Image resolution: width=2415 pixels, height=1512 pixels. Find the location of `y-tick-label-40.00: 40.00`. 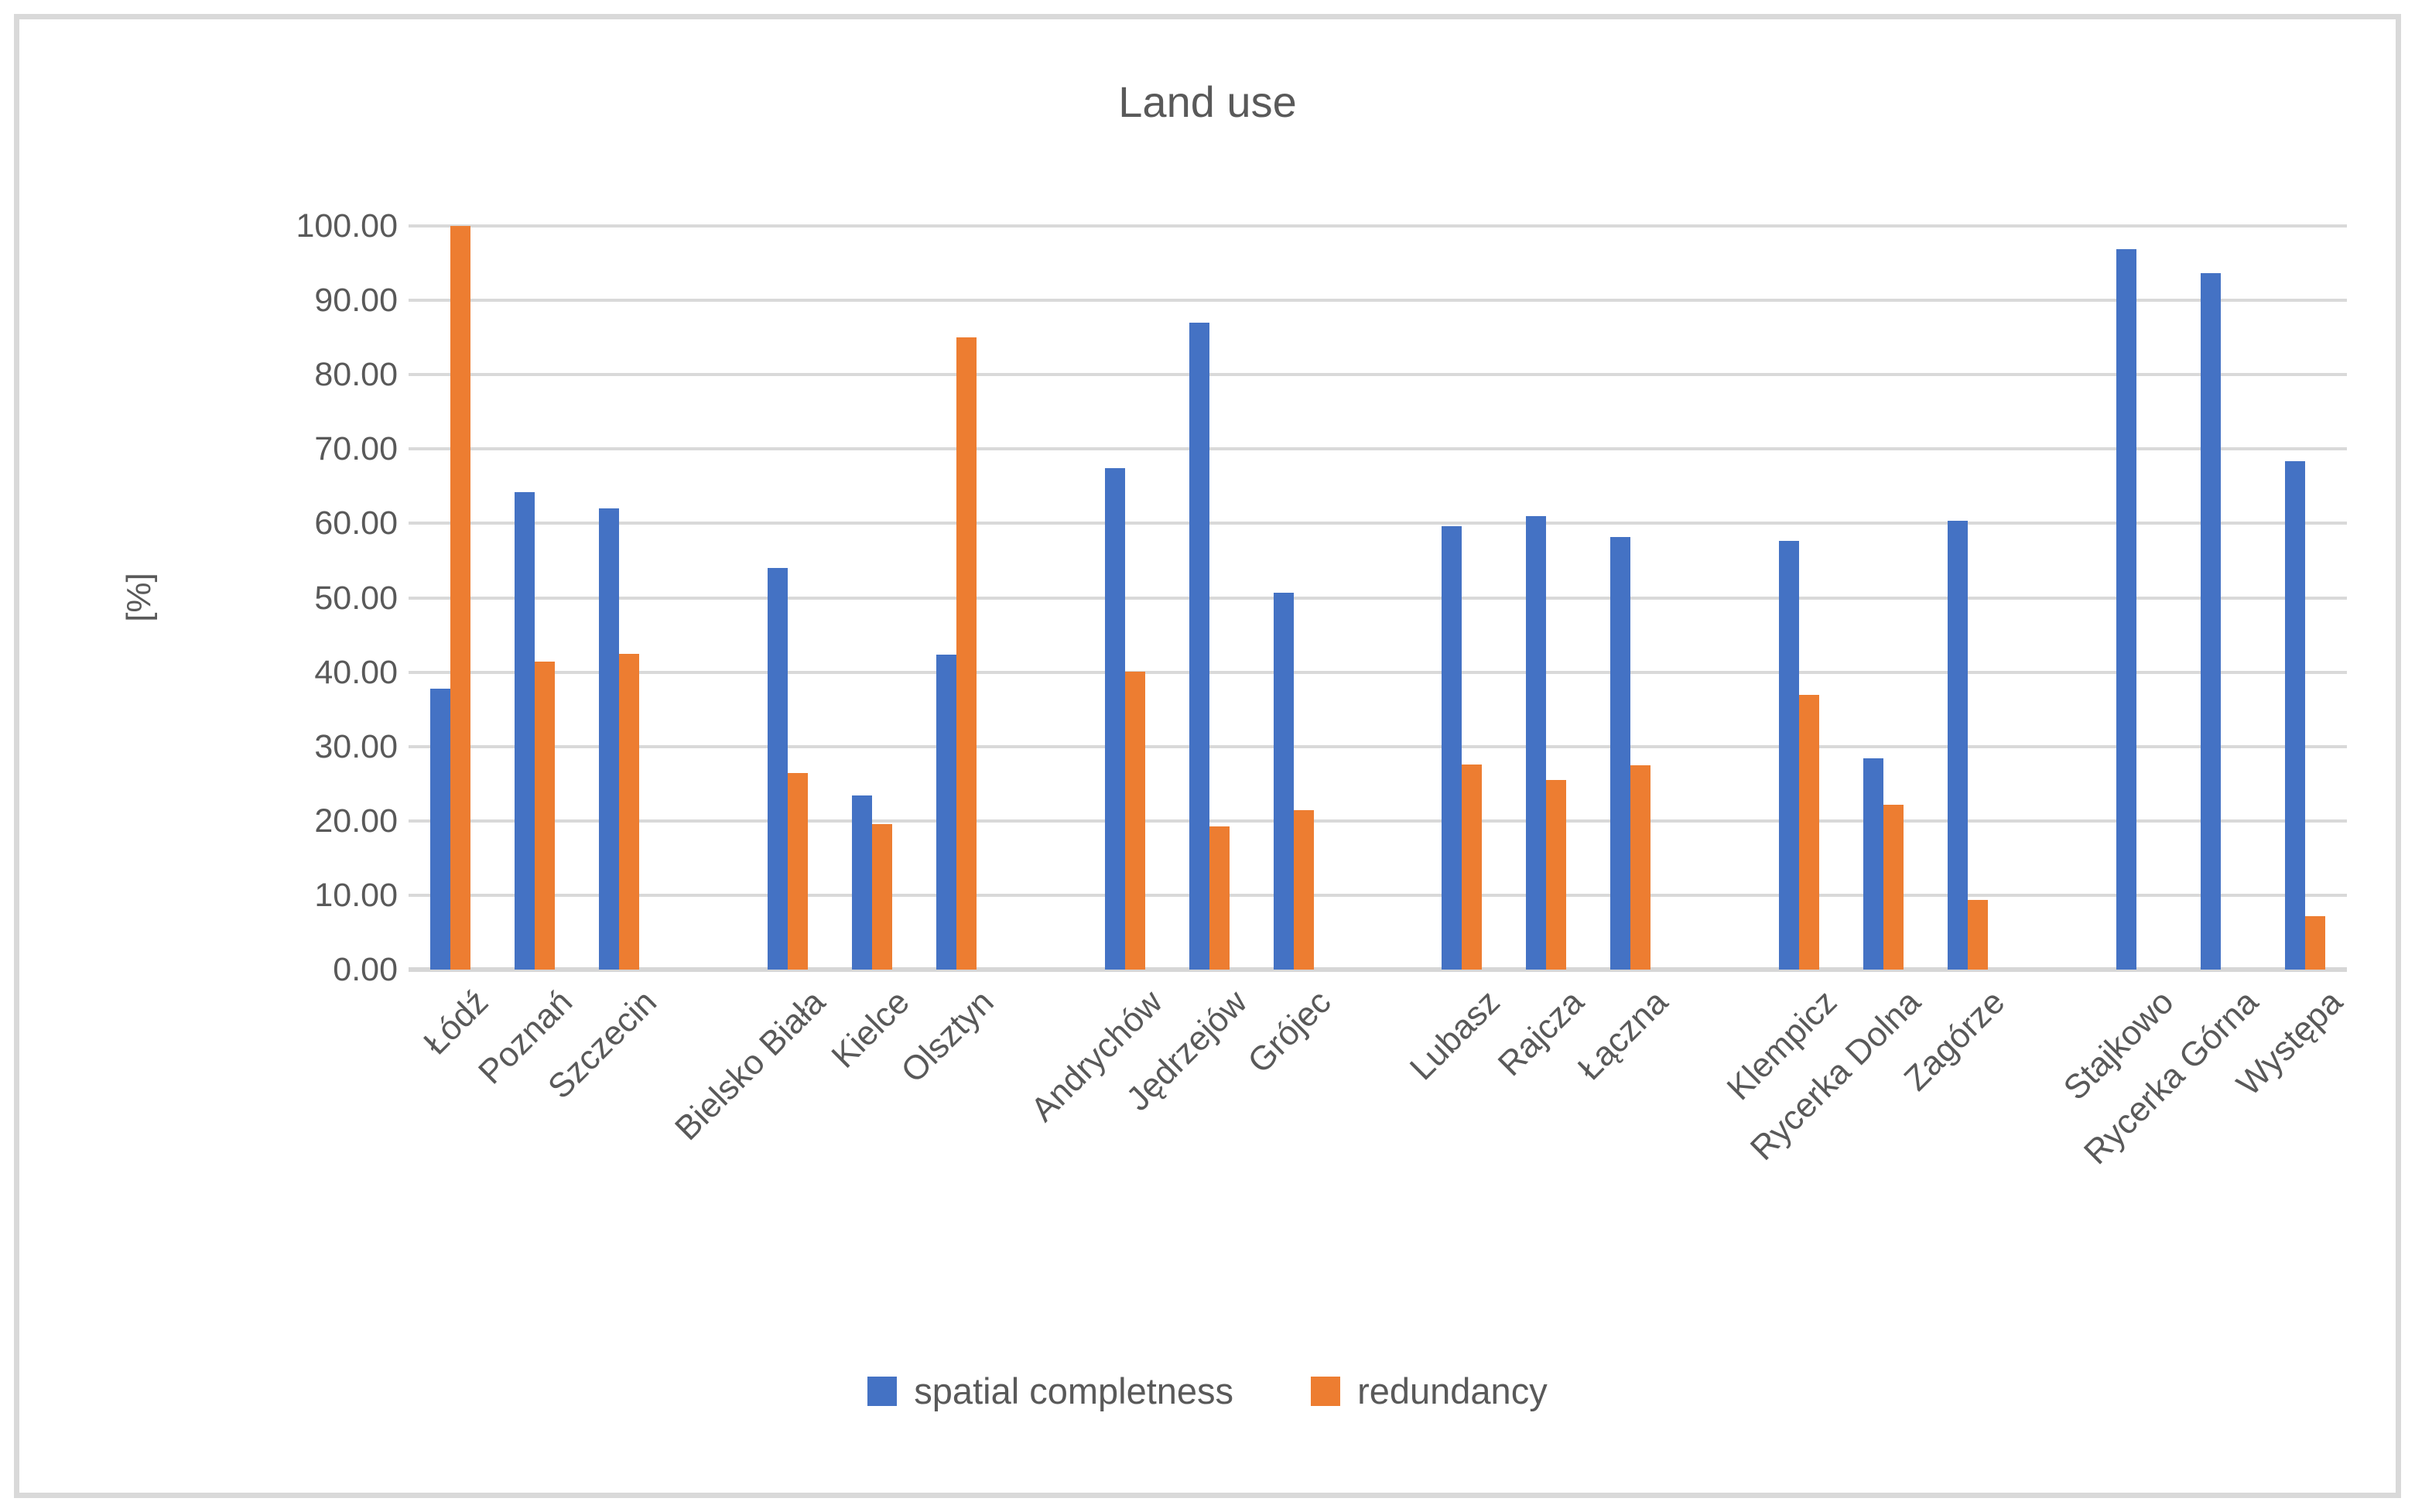

y-tick-label-40.00: 40.00 is located at coordinates (356, 672).